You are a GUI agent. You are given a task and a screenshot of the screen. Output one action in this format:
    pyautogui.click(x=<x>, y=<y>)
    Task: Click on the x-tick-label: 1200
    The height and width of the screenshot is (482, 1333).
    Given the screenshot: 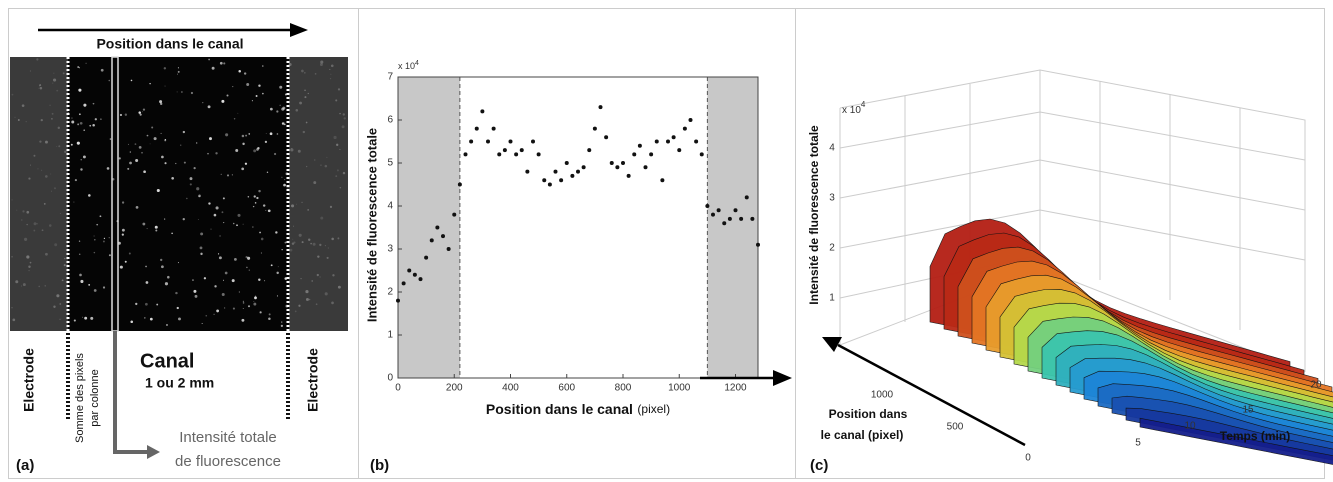 What is the action you would take?
    pyautogui.click(x=735, y=388)
    